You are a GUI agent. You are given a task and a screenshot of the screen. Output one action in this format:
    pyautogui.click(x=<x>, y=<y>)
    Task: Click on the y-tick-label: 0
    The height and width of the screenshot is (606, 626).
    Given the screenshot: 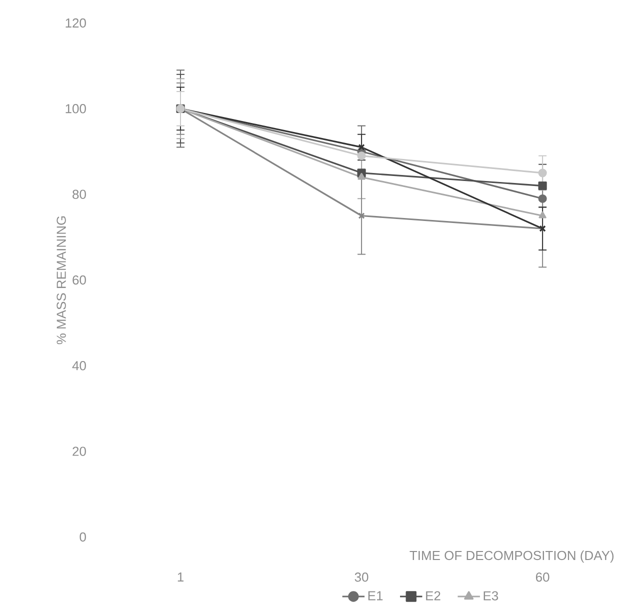 What is the action you would take?
    pyautogui.click(x=83, y=537)
    